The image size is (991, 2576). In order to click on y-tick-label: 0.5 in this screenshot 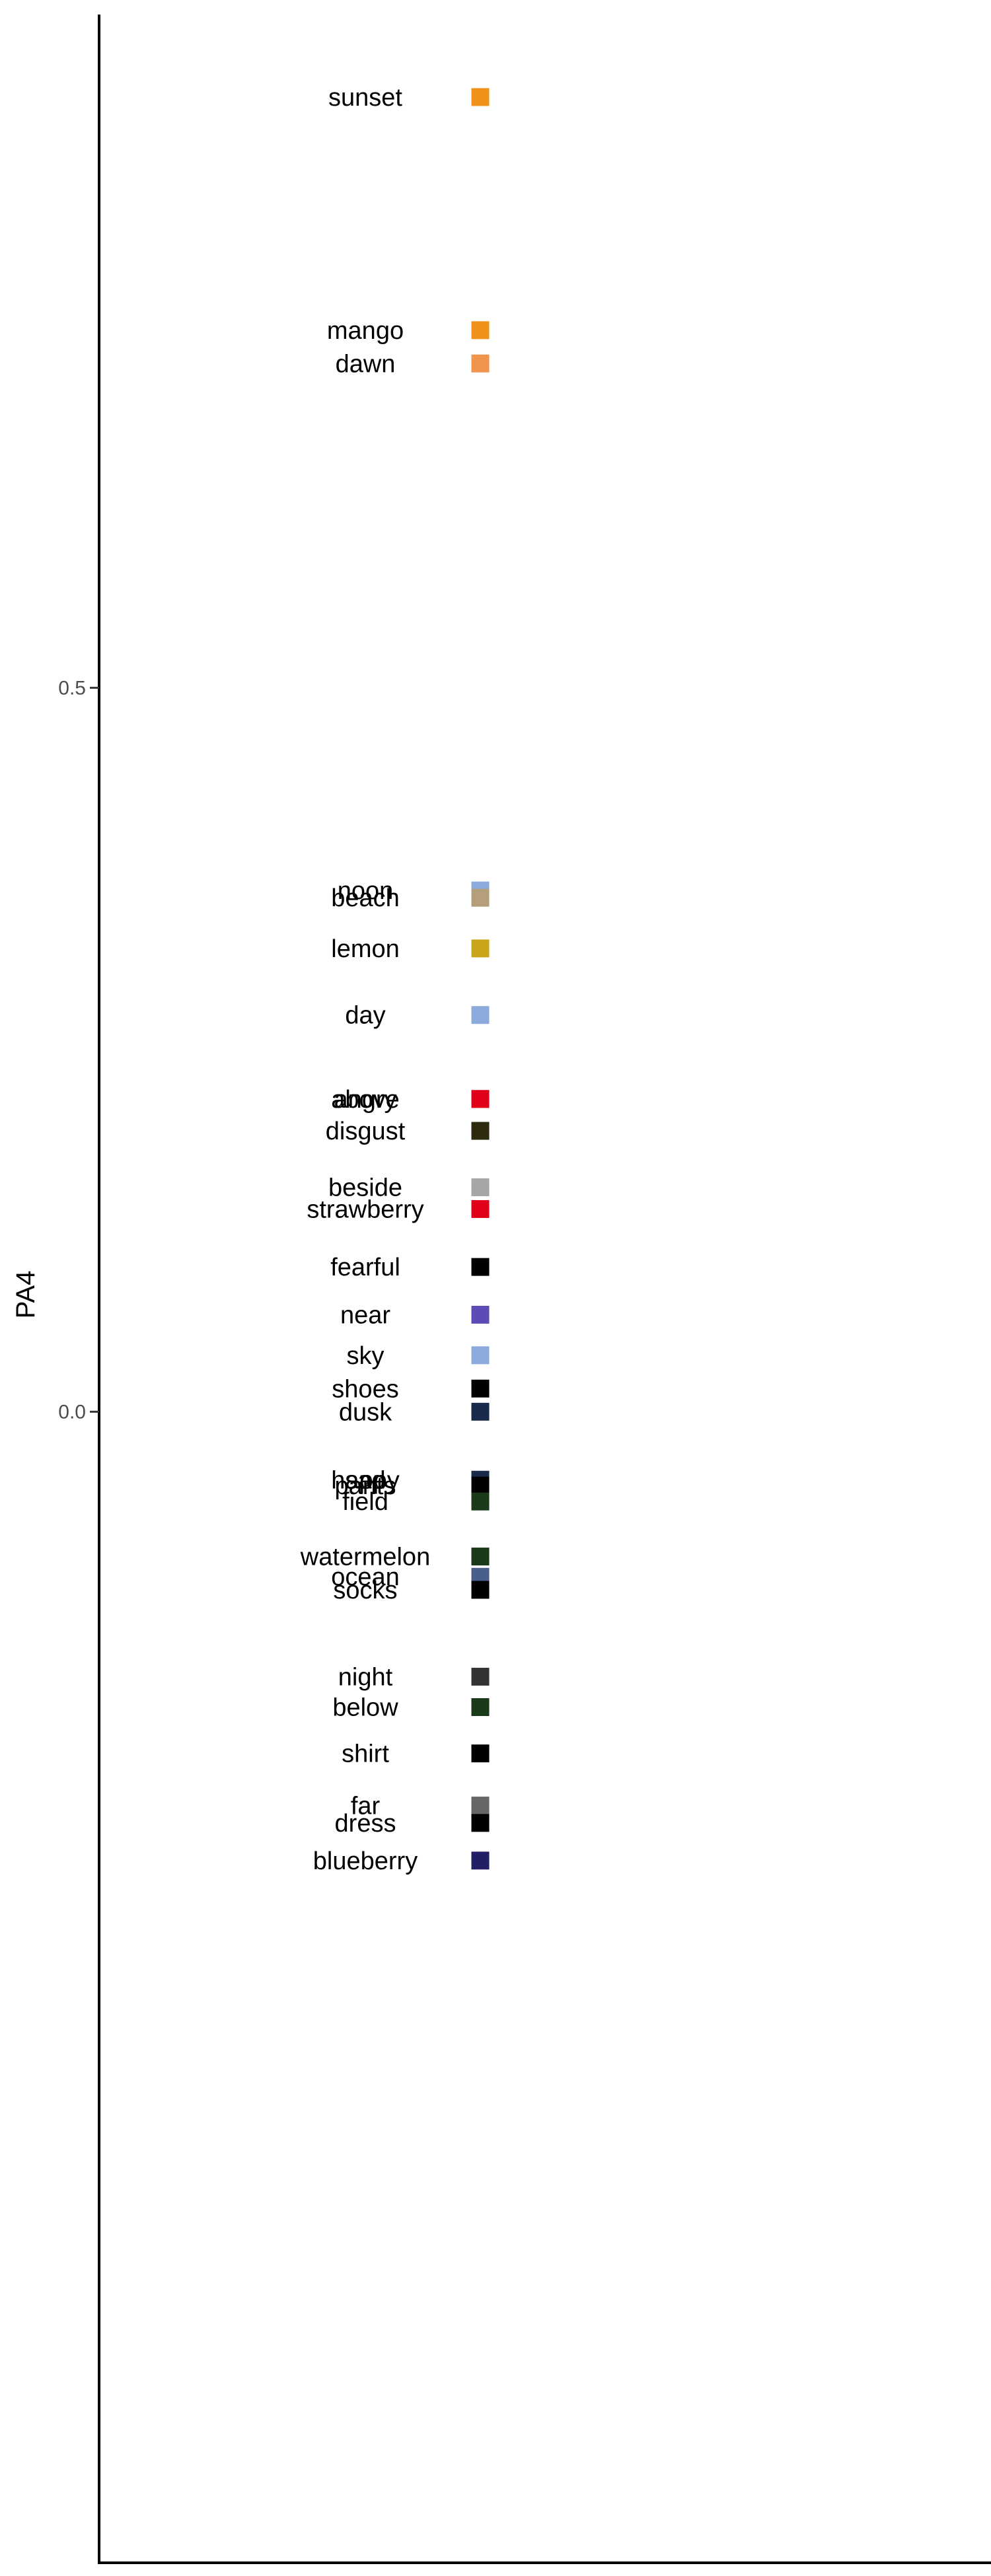, I will do `click(72, 688)`.